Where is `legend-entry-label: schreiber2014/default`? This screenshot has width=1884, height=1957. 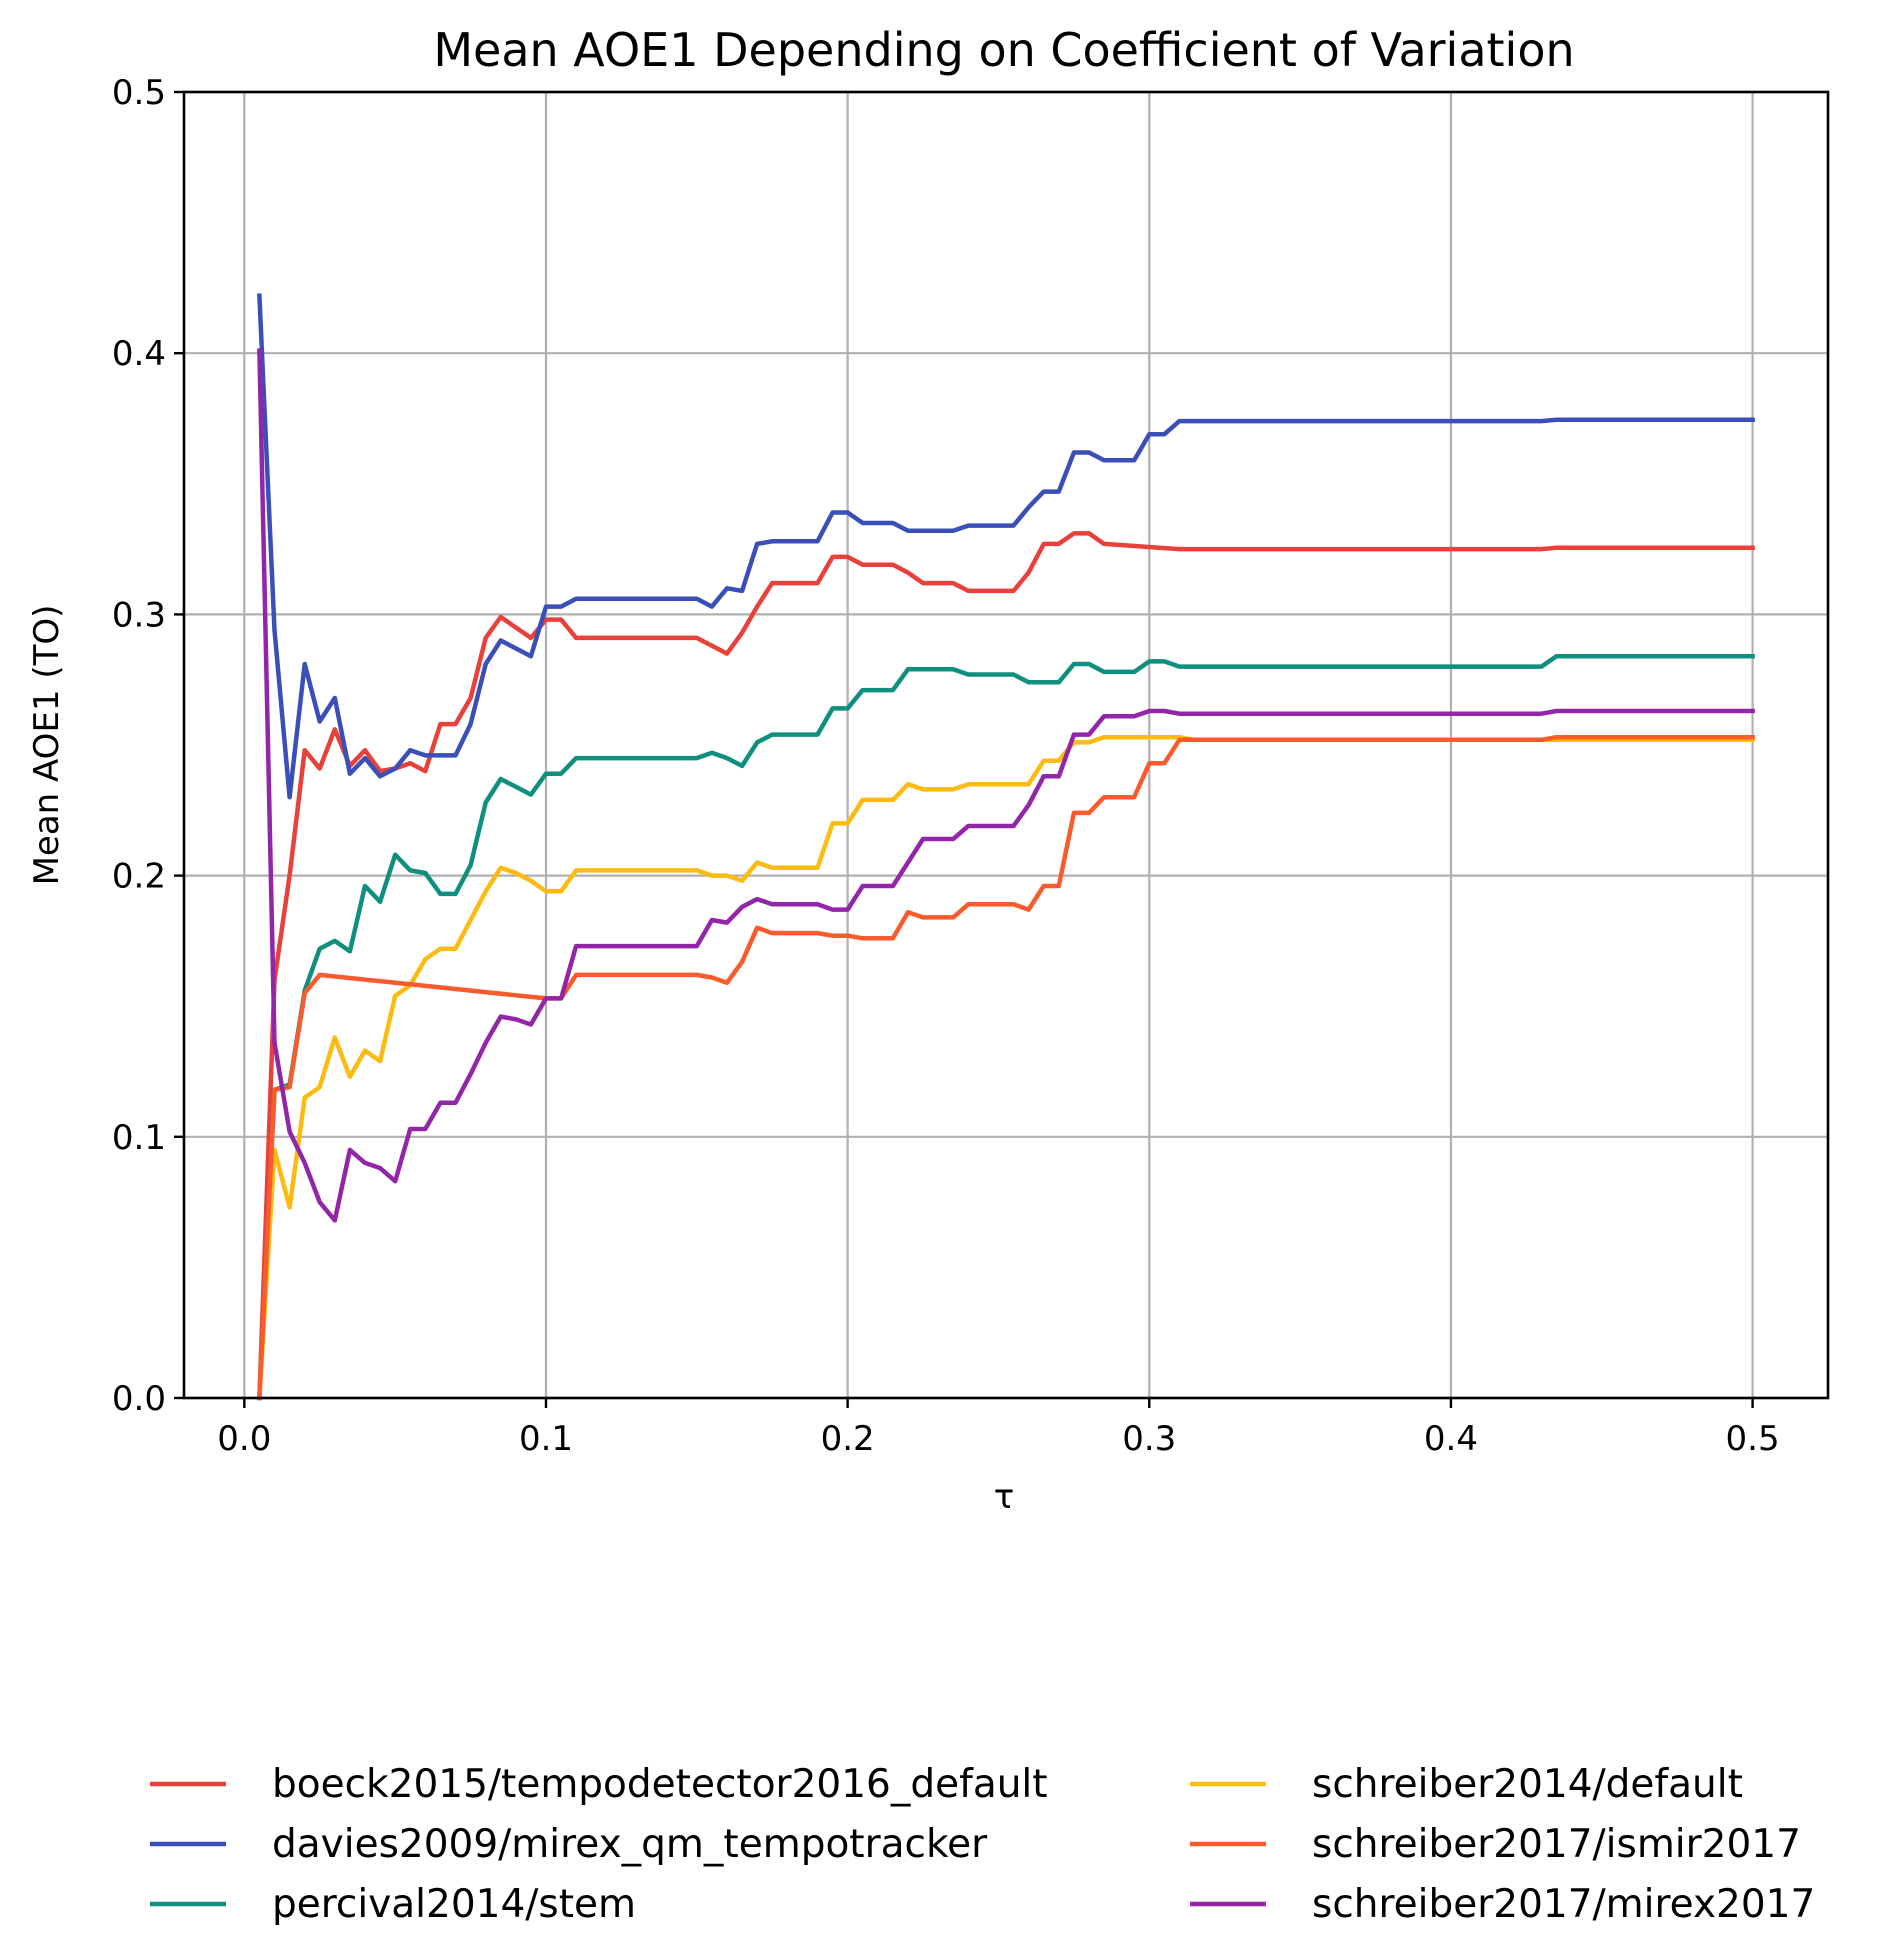
legend-entry-label: schreiber2014/default is located at coordinates (1527, 1784).